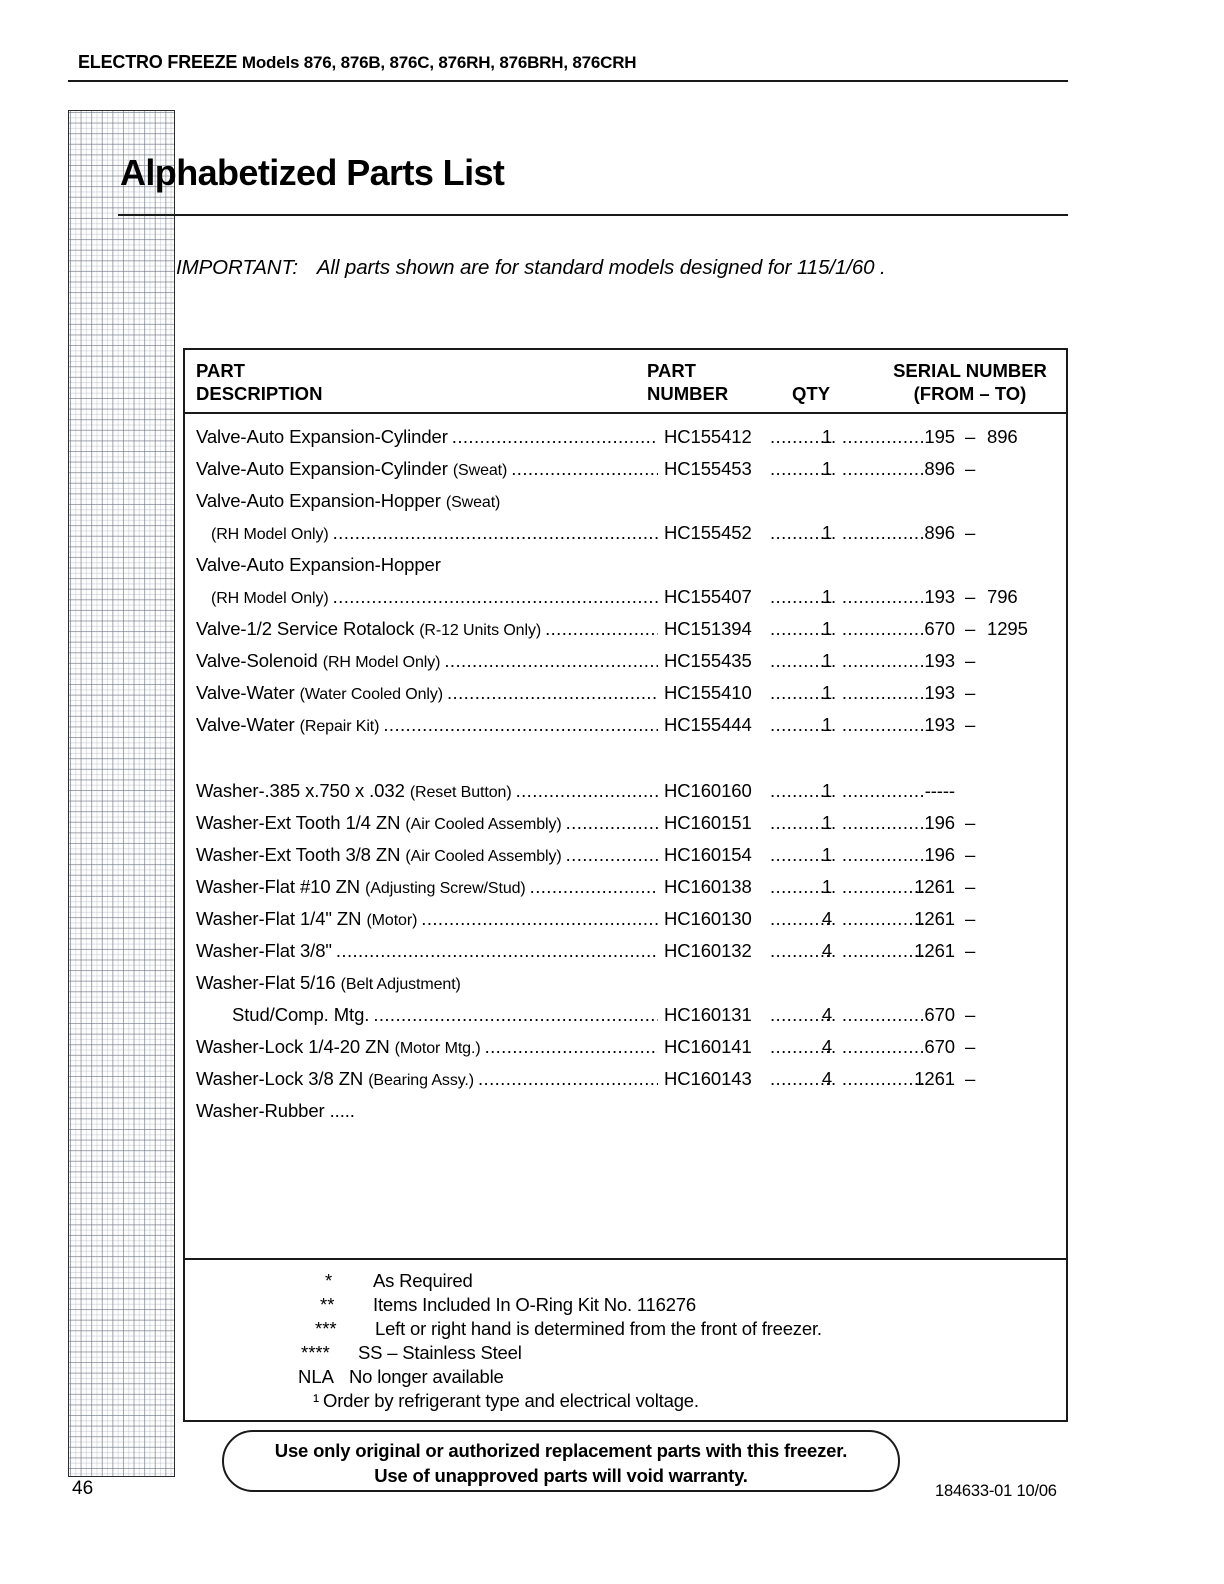  Describe the element at coordinates (264, 950) in the screenshot. I see `part-description-main: Washer-Flat 3/8"` at that location.